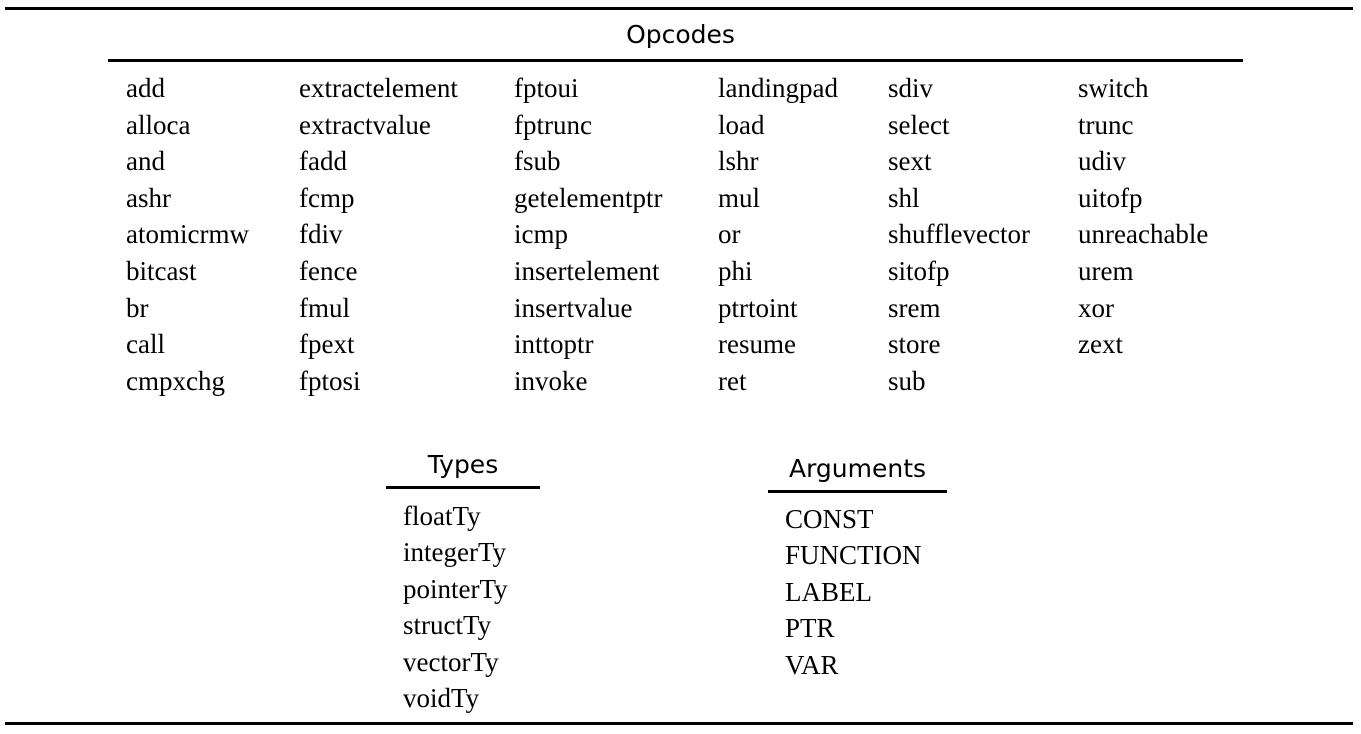  What do you see at coordinates (455, 588) in the screenshot?
I see `type-item: pointerTy` at bounding box center [455, 588].